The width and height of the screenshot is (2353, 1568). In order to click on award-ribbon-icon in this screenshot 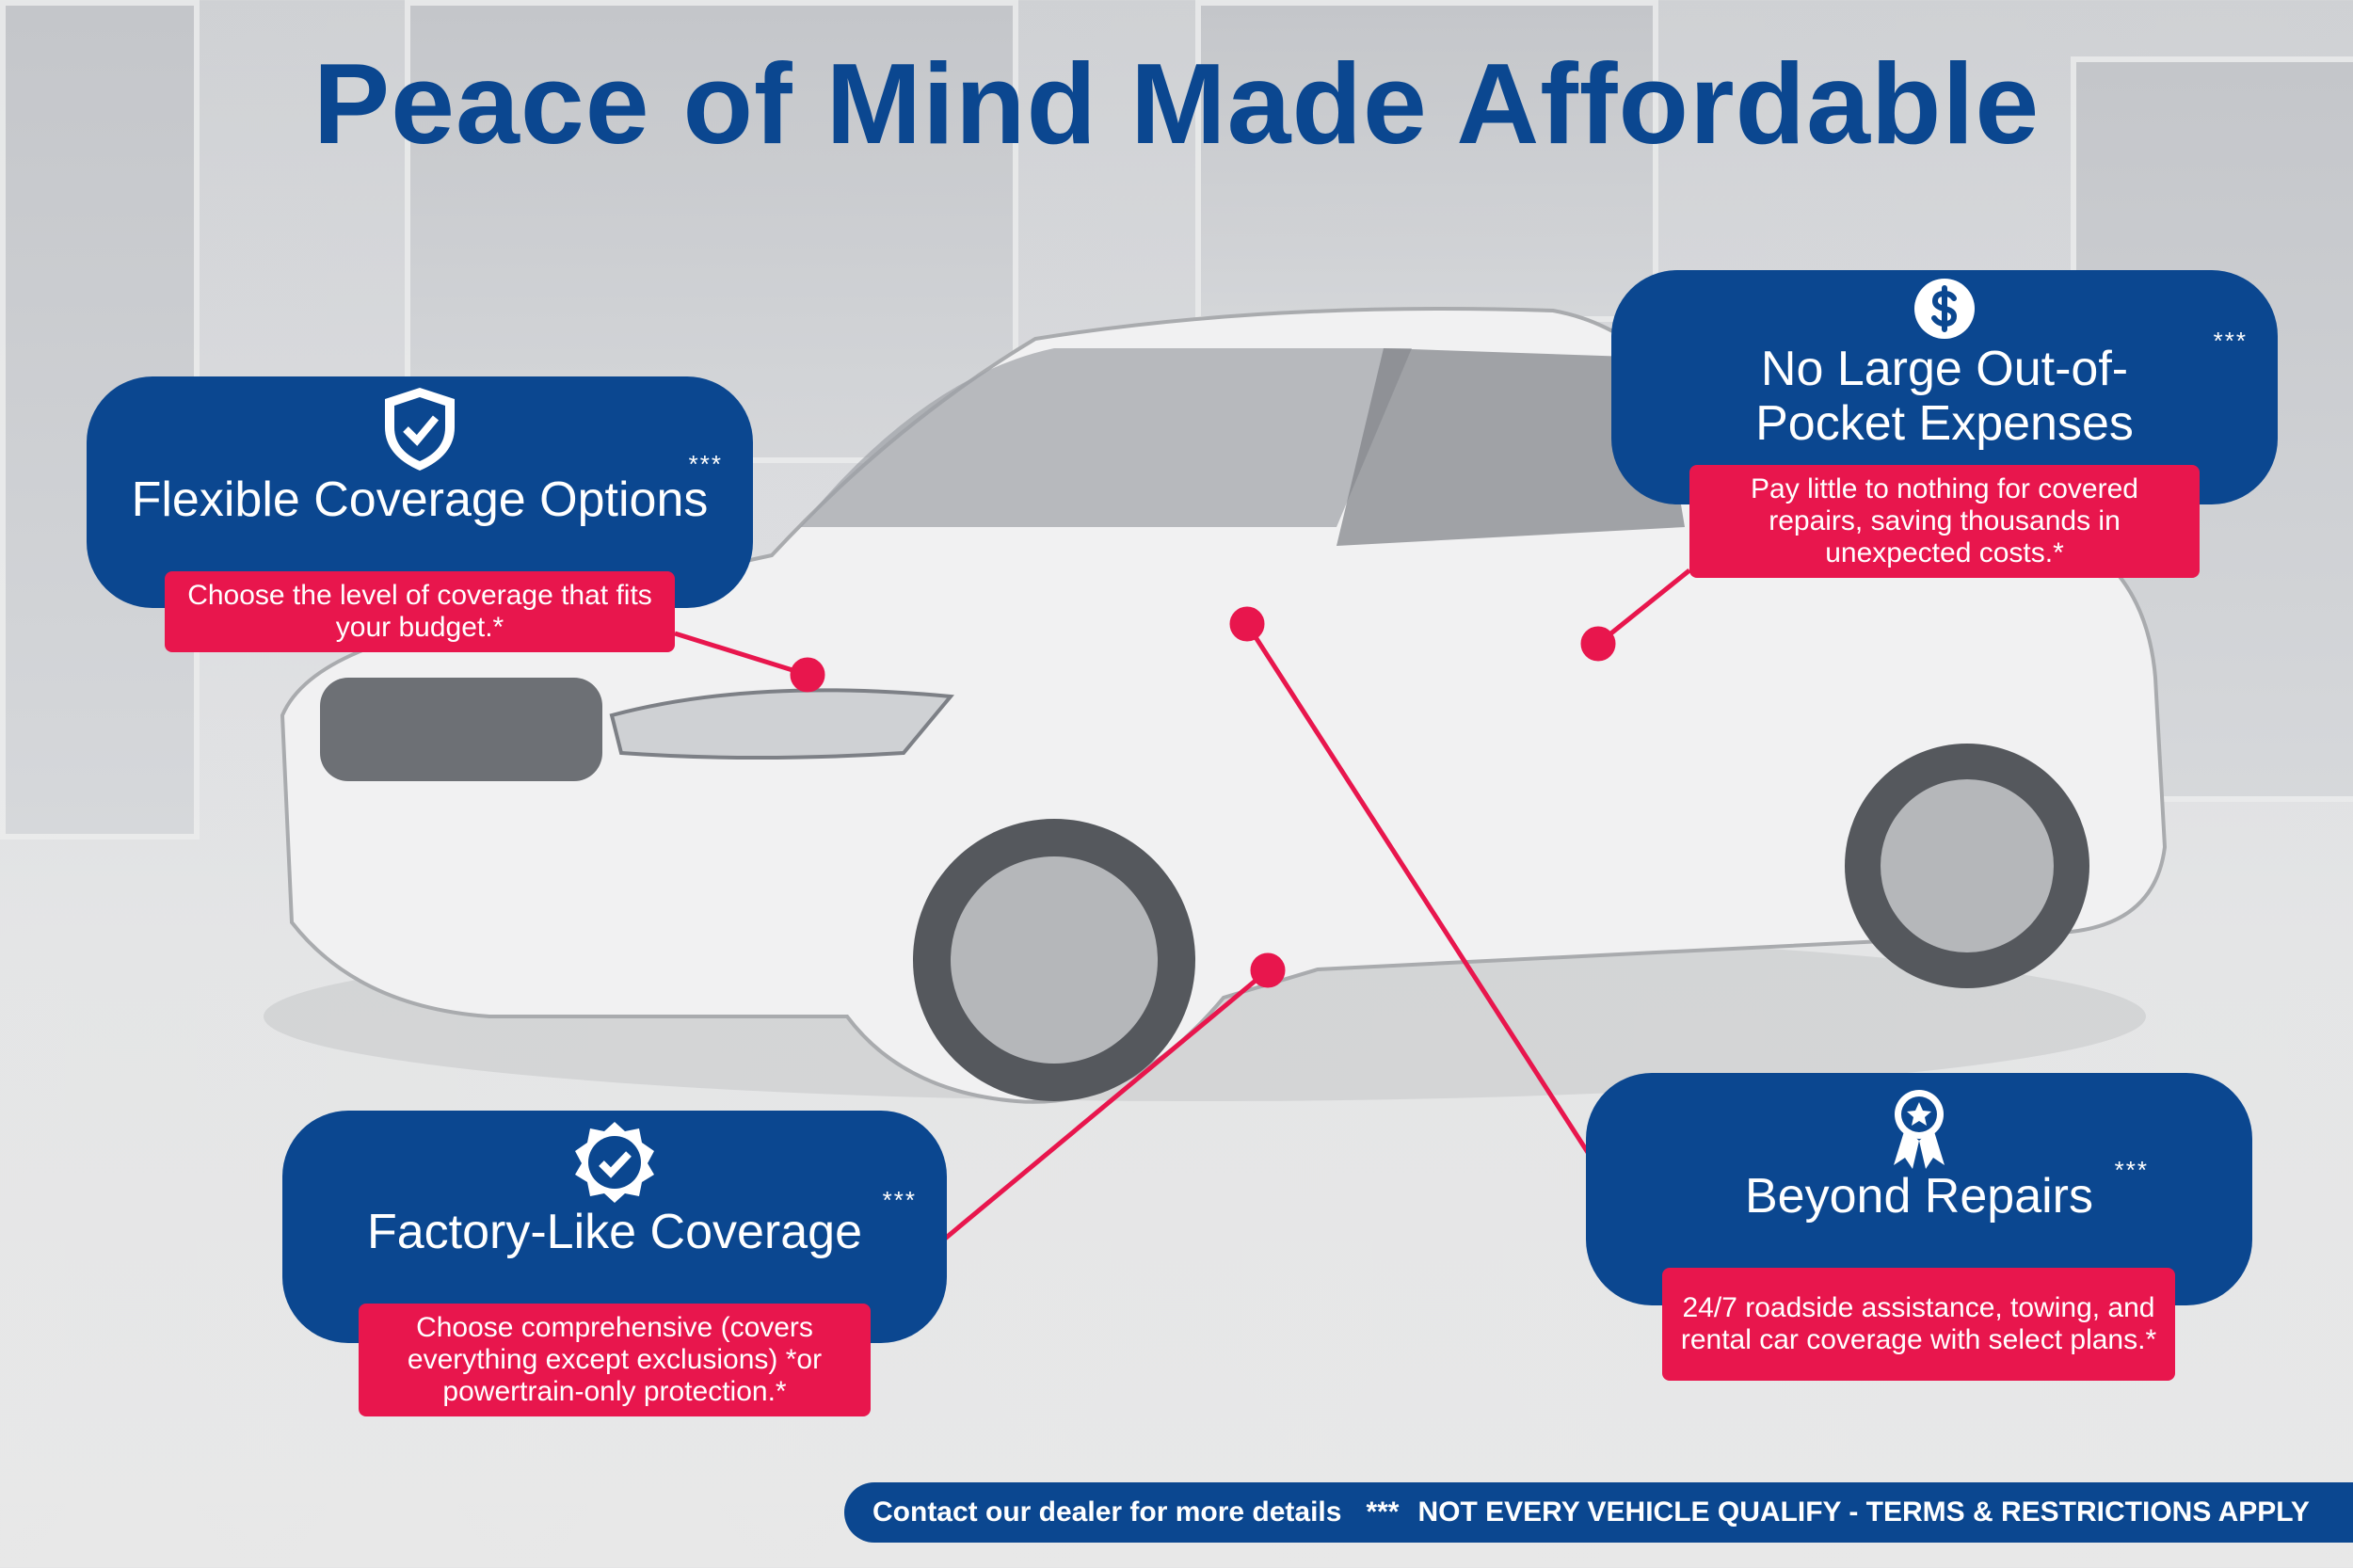, I will do `click(1920, 1129)`.